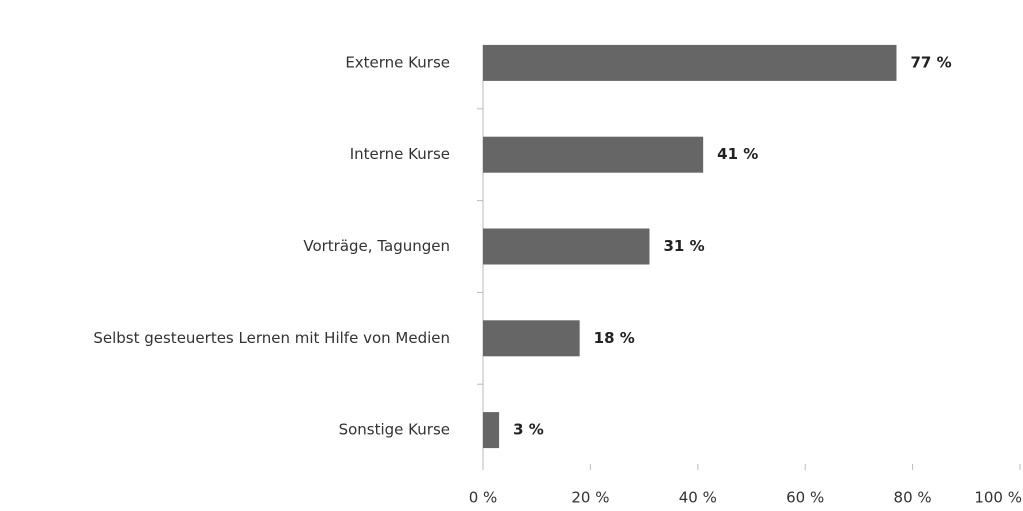 This screenshot has height=511, width=1023. What do you see at coordinates (614, 338) in the screenshot?
I see `data-label: 18 %` at bounding box center [614, 338].